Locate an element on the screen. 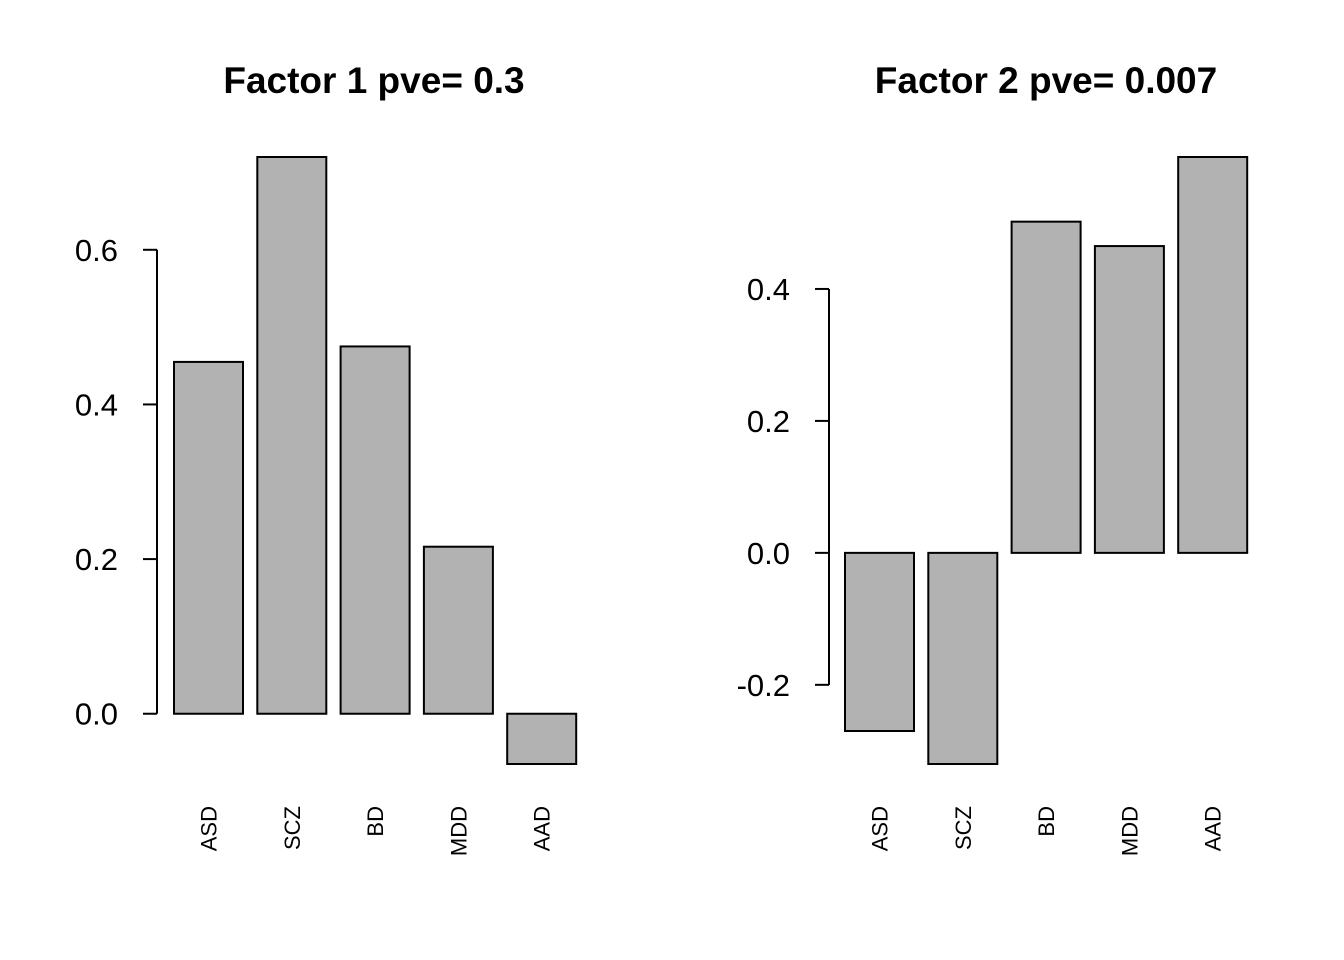 The width and height of the screenshot is (1344, 960). y-tick-label: 0.6 is located at coordinates (96, 250).